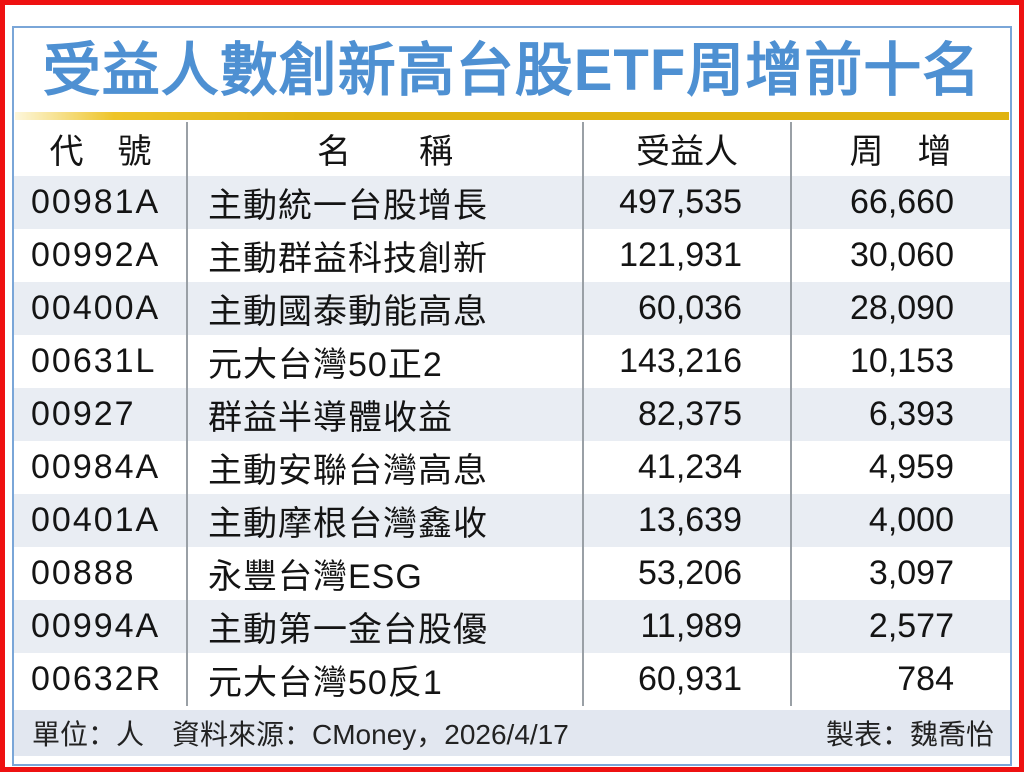 This screenshot has width=1024, height=772. I want to click on footer-credit: 製表：魏喬怡, so click(909, 734).